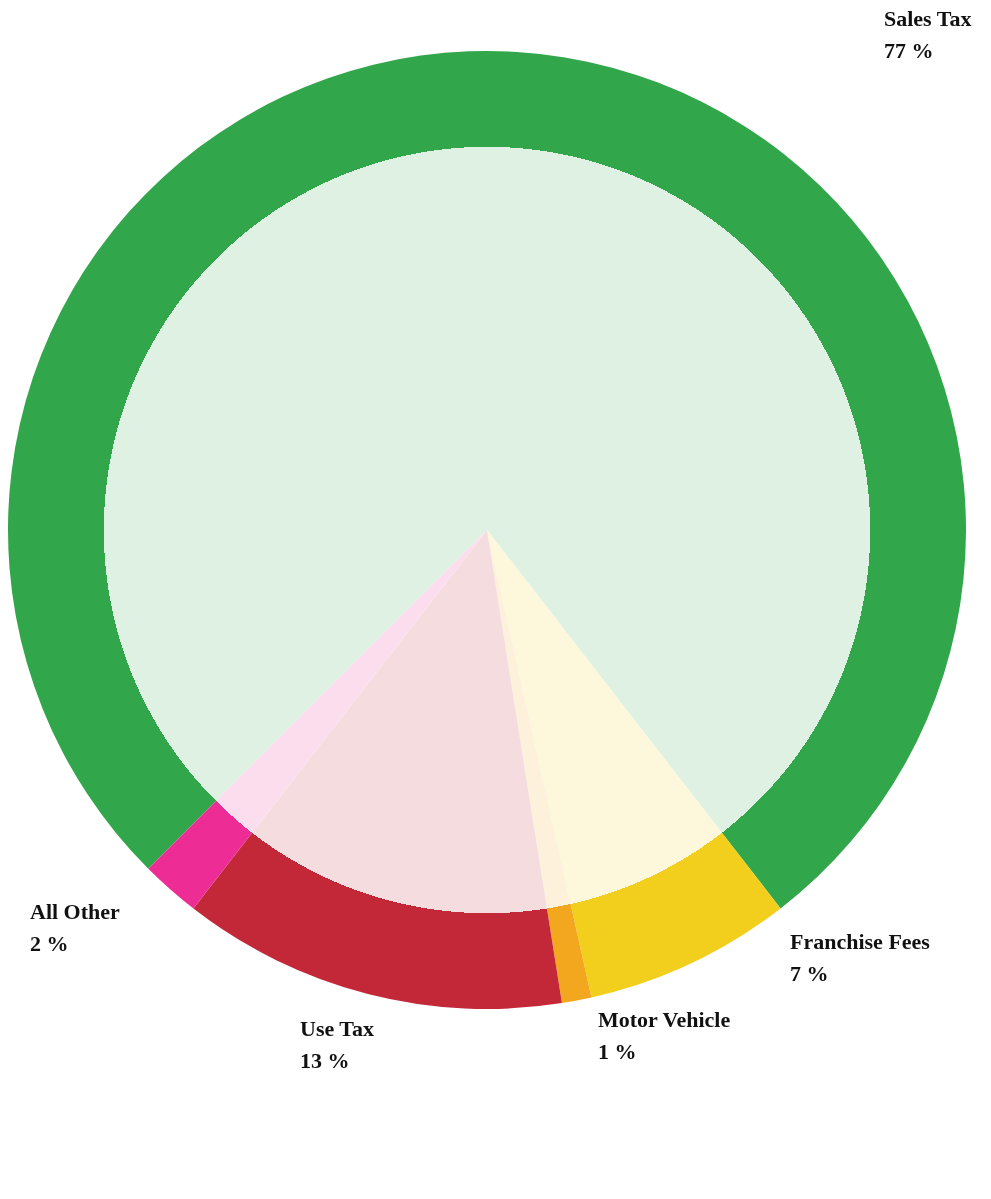  I want to click on slice-label: Use Tax, so click(337, 1028).